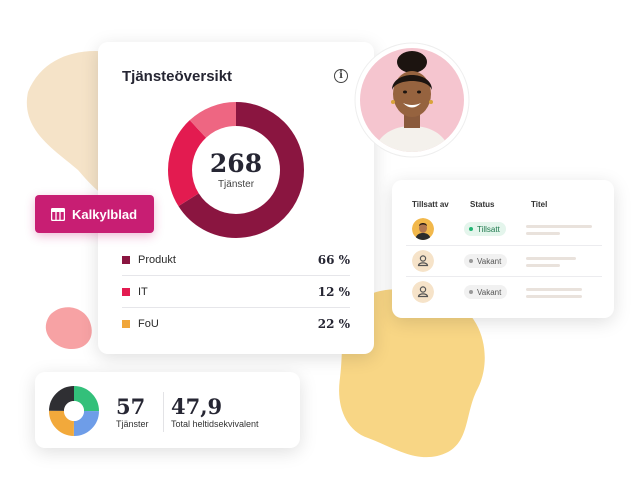 This screenshot has width=640, height=480. I want to click on spreadsheet-button: Kalkylblad, so click(94, 214).